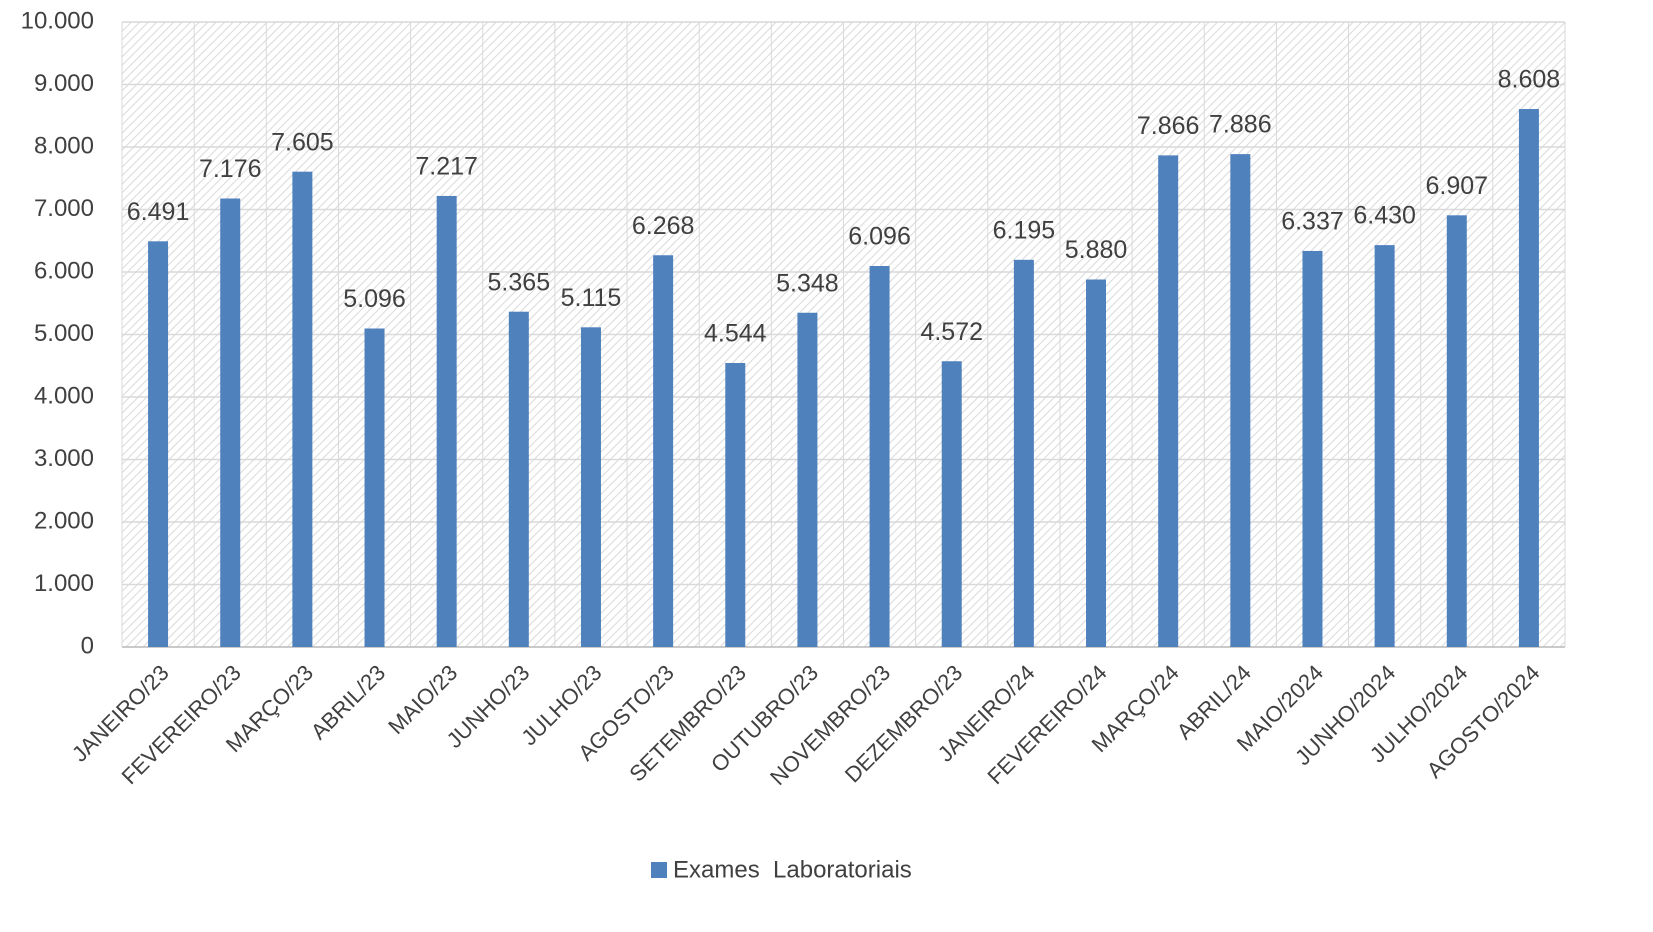  I want to click on y-tick-label: 6.000, so click(64, 270).